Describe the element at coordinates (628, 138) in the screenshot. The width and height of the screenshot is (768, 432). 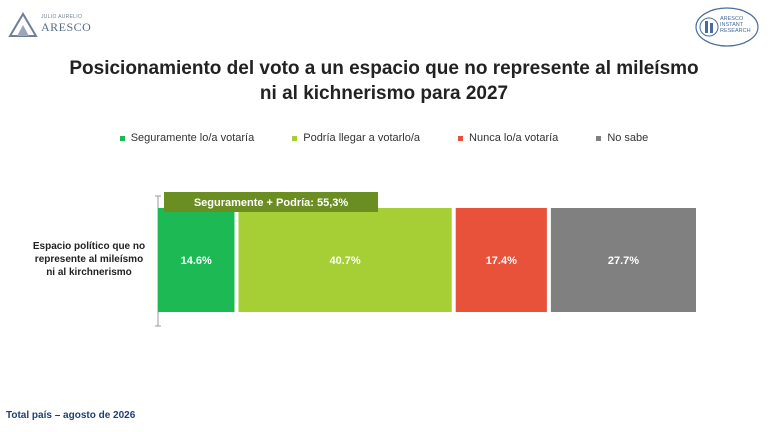
I see `legend-label: No sabe` at that location.